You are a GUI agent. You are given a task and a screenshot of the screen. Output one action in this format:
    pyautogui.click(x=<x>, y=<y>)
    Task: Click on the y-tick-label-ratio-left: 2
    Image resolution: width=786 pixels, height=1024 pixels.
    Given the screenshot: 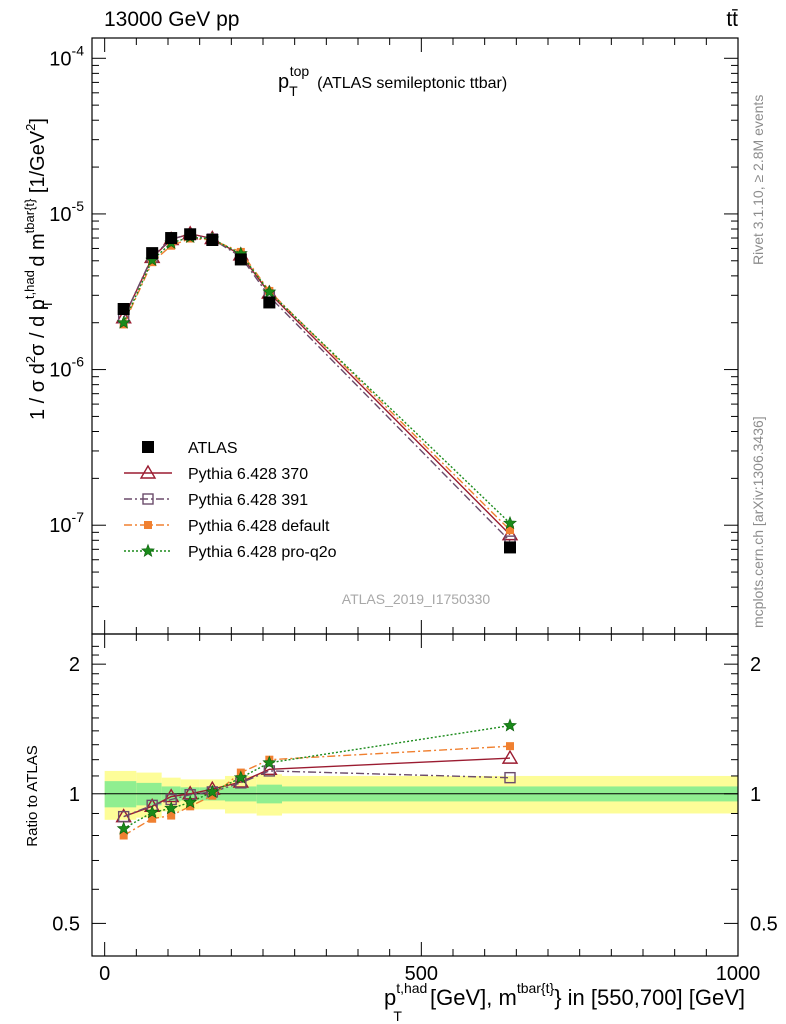 What is the action you would take?
    pyautogui.click(x=74, y=665)
    